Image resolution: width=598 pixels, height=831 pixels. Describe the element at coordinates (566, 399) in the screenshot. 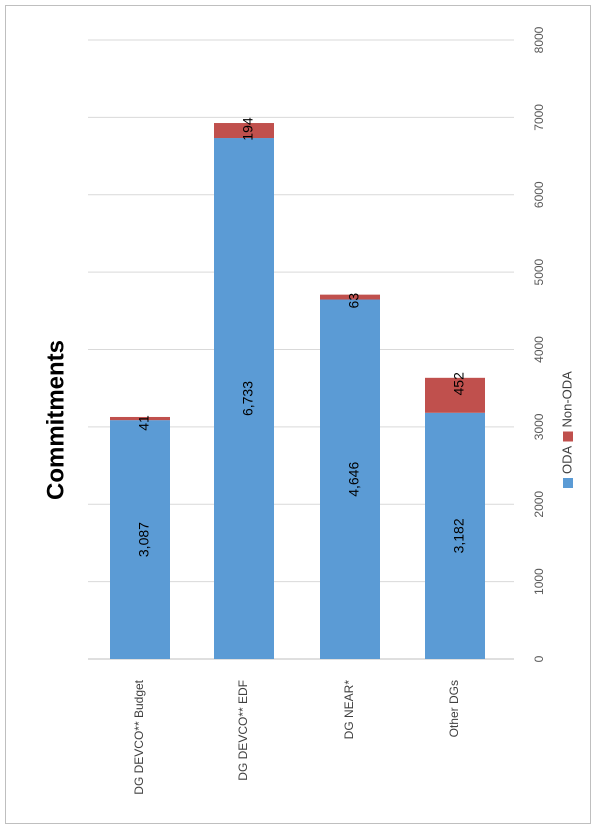

I see `legend-non-oda-label: Non-ODA` at that location.